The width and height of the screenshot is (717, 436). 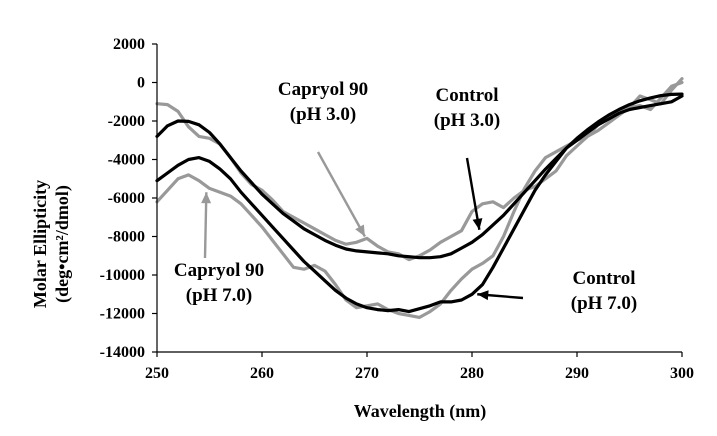 I want to click on annotation-control-ph7-line-1: Control, so click(x=604, y=278).